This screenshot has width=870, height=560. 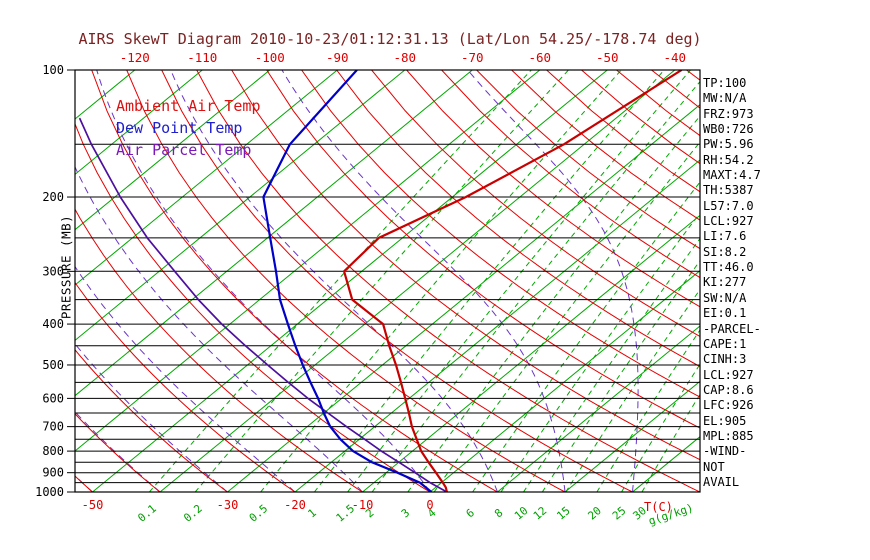 What do you see at coordinates (193, 513) in the screenshot?
I see `svg-text: 0.2` at bounding box center [193, 513].